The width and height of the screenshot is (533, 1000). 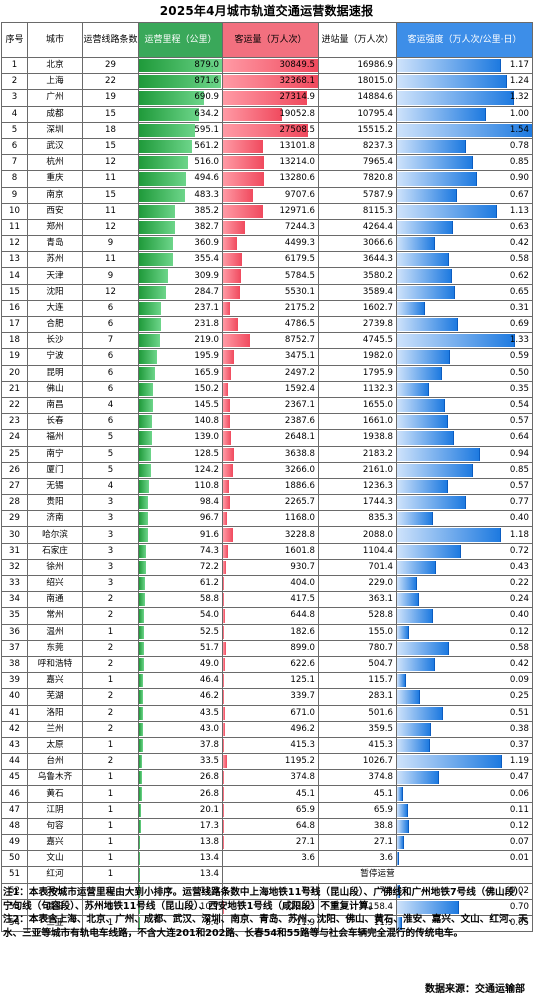 What do you see at coordinates (180, 324) in the screenshot?
I see `cell-mileage: 231.8` at bounding box center [180, 324].